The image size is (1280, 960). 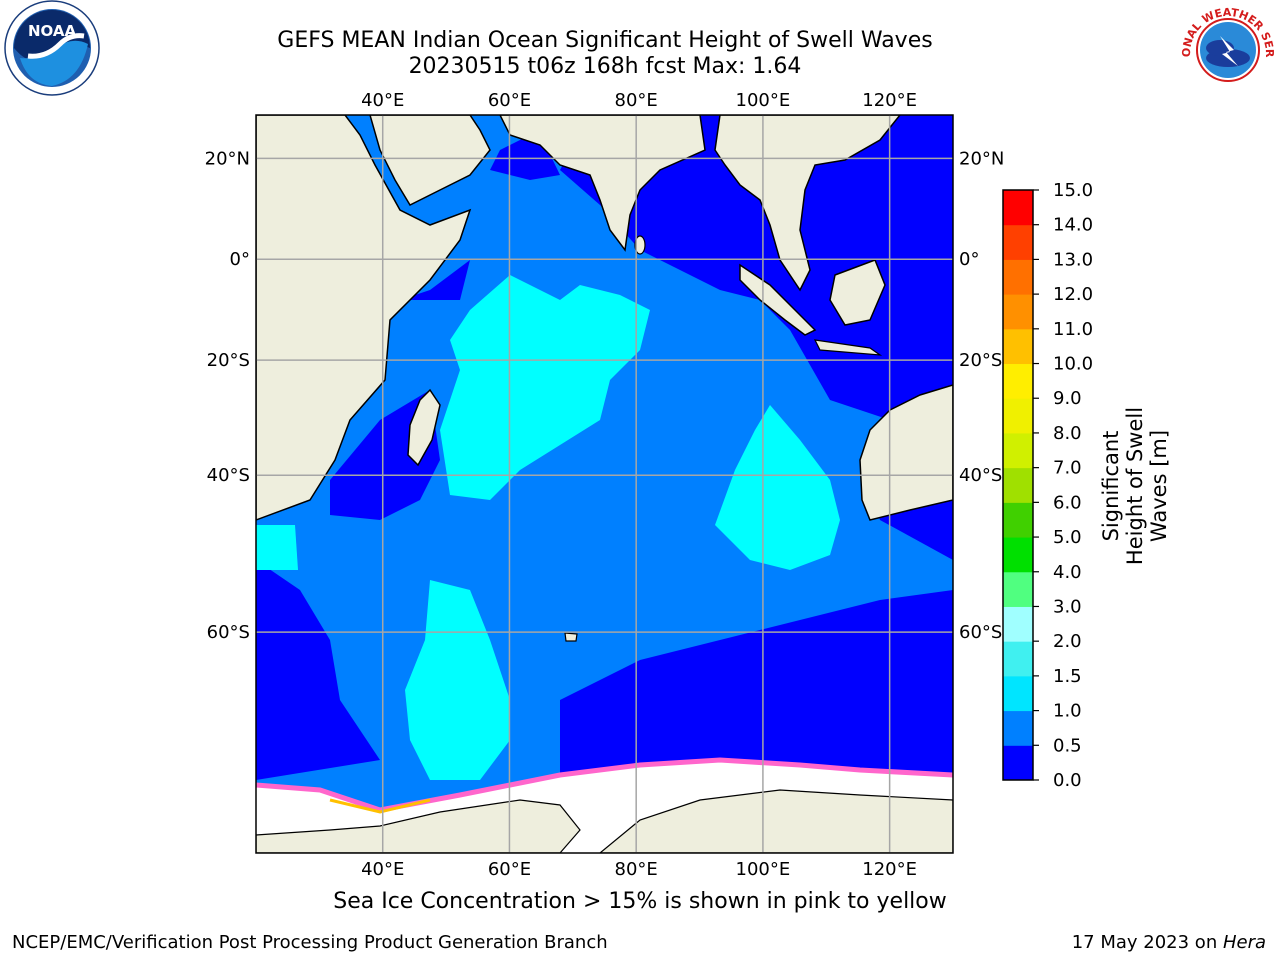 What do you see at coordinates (1067, 537) in the screenshot?
I see `colorbar-tick-label: 5.0` at bounding box center [1067, 537].